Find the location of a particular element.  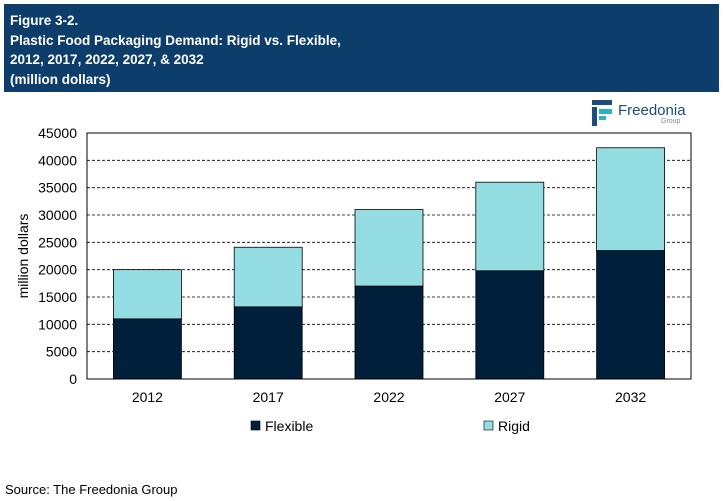

y-tick-label: 5000 is located at coordinates (61, 352).